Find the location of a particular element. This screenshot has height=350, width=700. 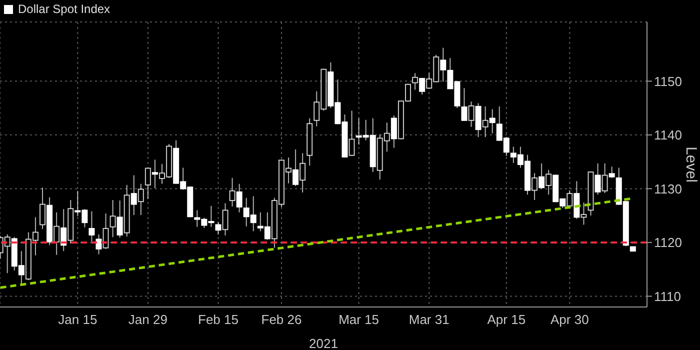

x-tick-label: Apr 30 is located at coordinates (569, 320).